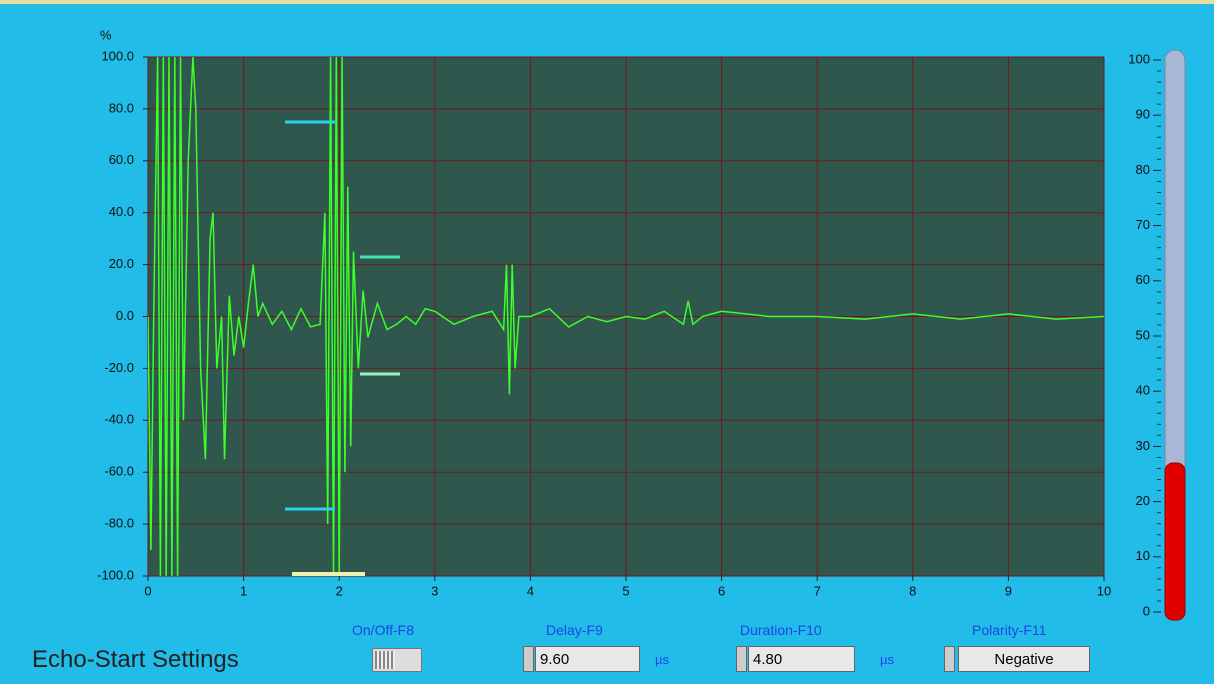  What do you see at coordinates (801, 659) in the screenshot?
I see `numeric-input: 4.80` at bounding box center [801, 659].